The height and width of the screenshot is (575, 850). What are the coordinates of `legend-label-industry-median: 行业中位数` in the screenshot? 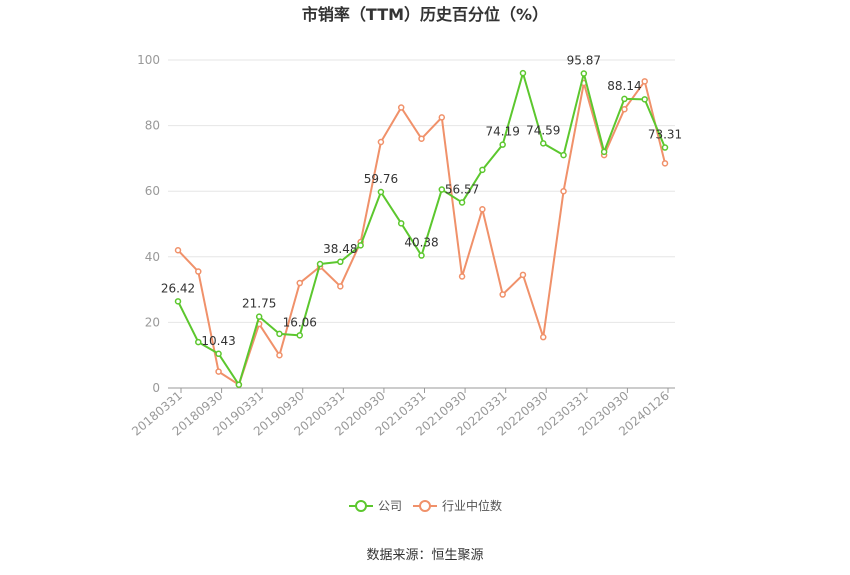 It's located at (472, 505).